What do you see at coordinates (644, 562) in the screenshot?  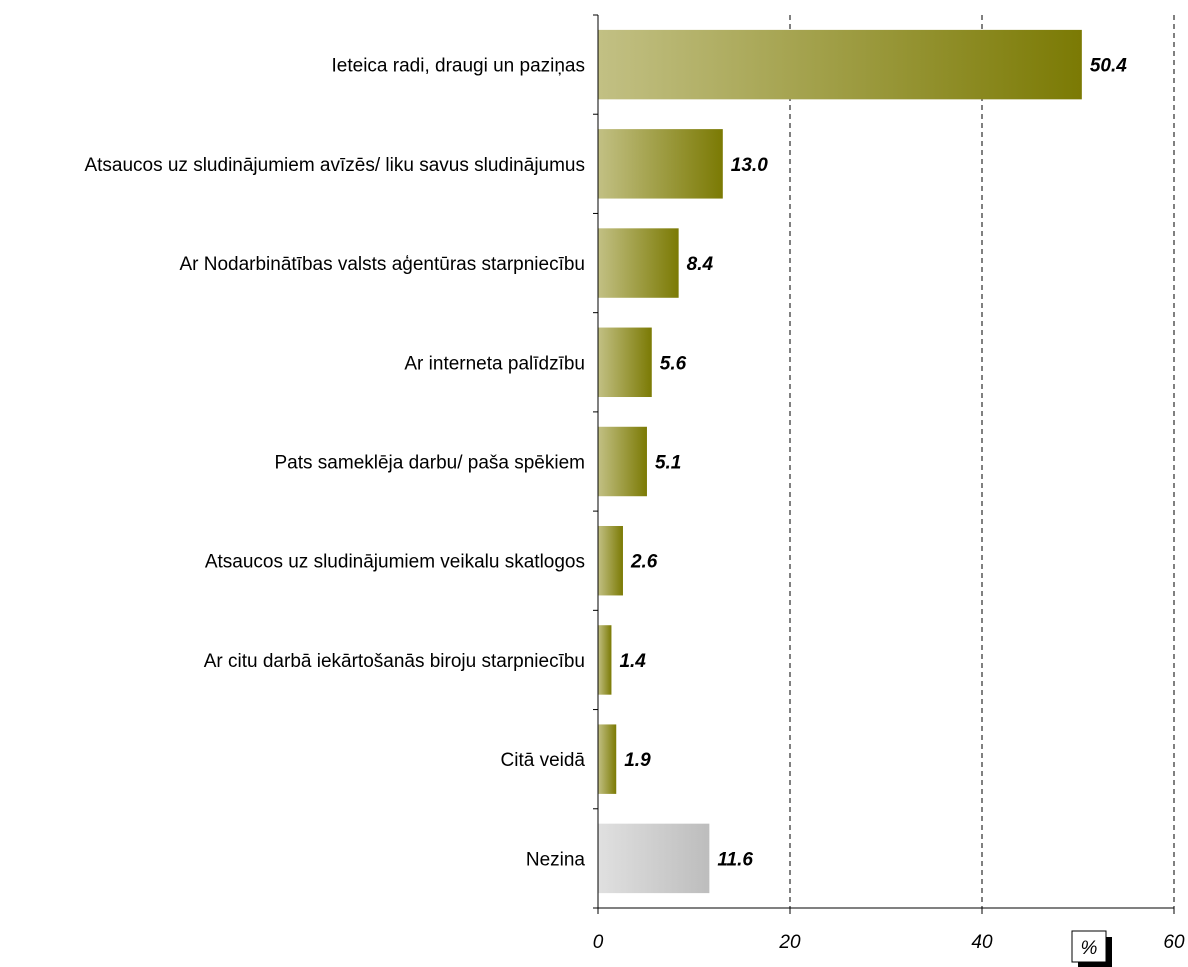 I see `value-label: 2.6` at bounding box center [644, 562].